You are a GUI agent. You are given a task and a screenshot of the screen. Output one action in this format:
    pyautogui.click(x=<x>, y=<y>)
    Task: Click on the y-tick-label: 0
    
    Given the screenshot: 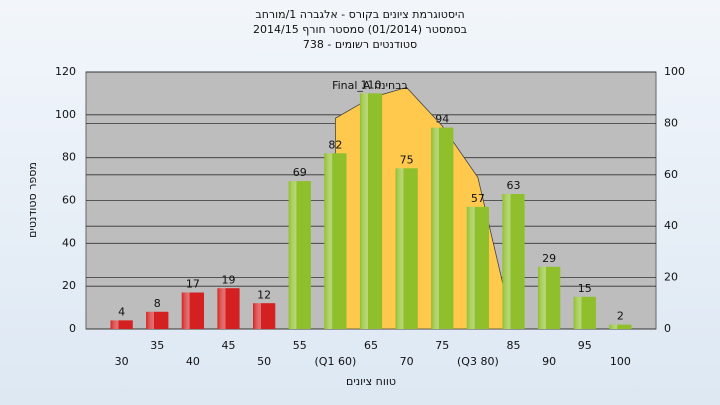 What is the action you would take?
    pyautogui.click(x=72, y=328)
    